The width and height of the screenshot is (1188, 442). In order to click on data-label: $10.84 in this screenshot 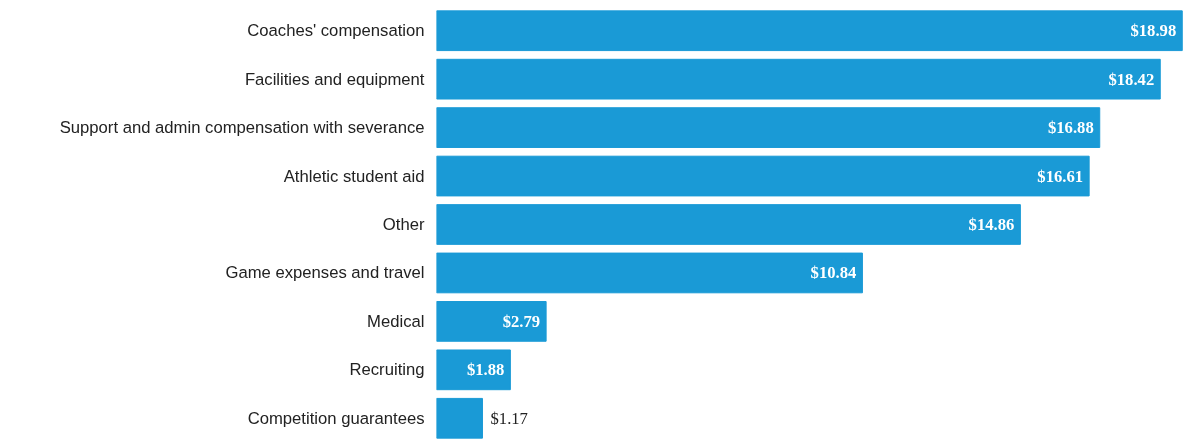, I will do `click(834, 273)`.